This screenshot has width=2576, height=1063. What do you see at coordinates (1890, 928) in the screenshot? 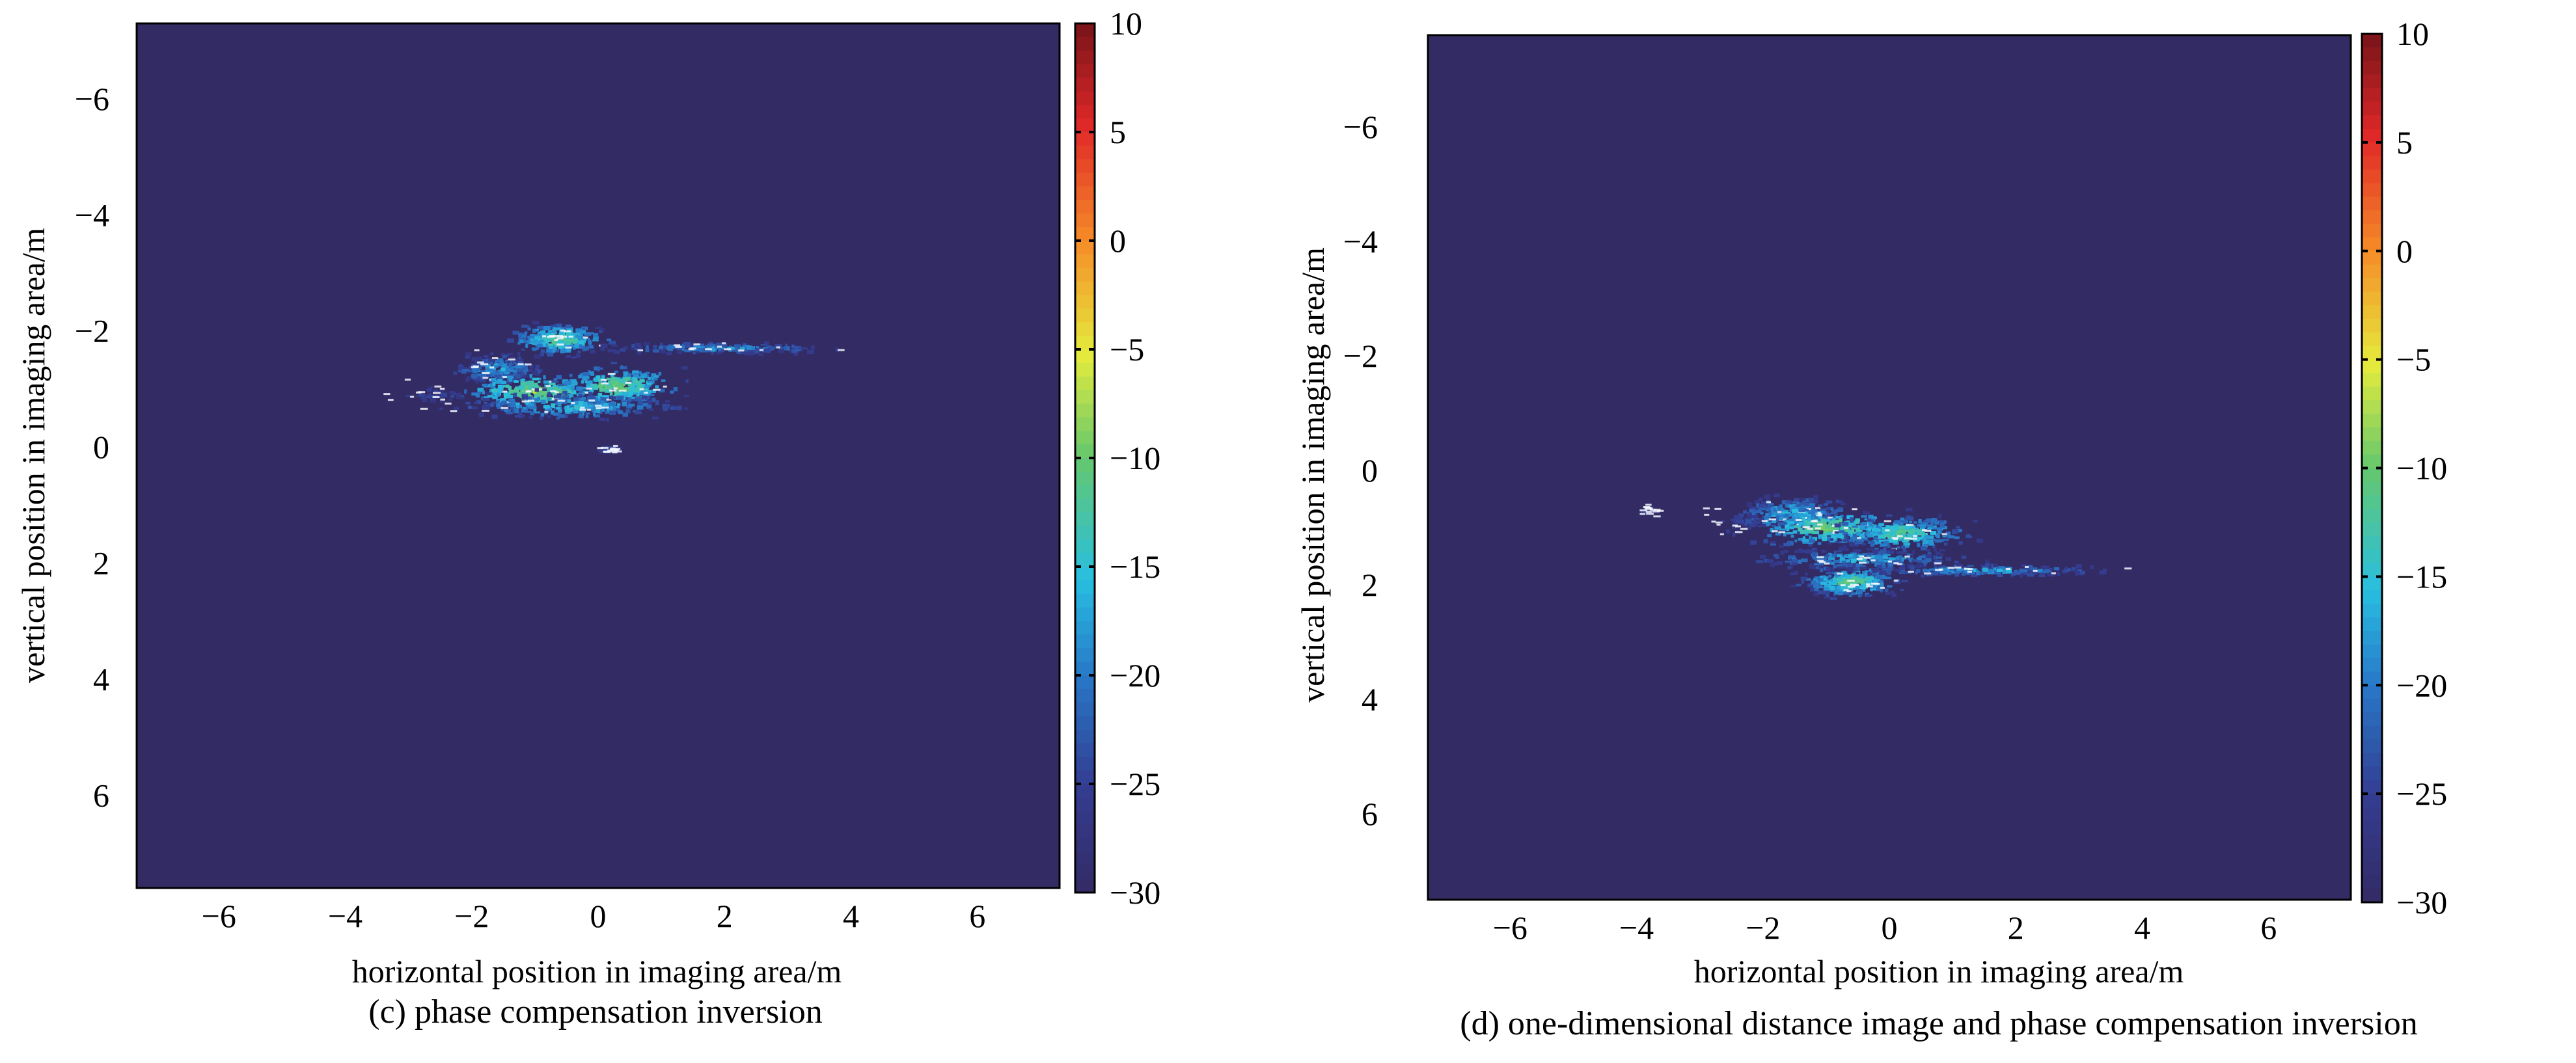
I see `x-tick-label: 0` at bounding box center [1890, 928].